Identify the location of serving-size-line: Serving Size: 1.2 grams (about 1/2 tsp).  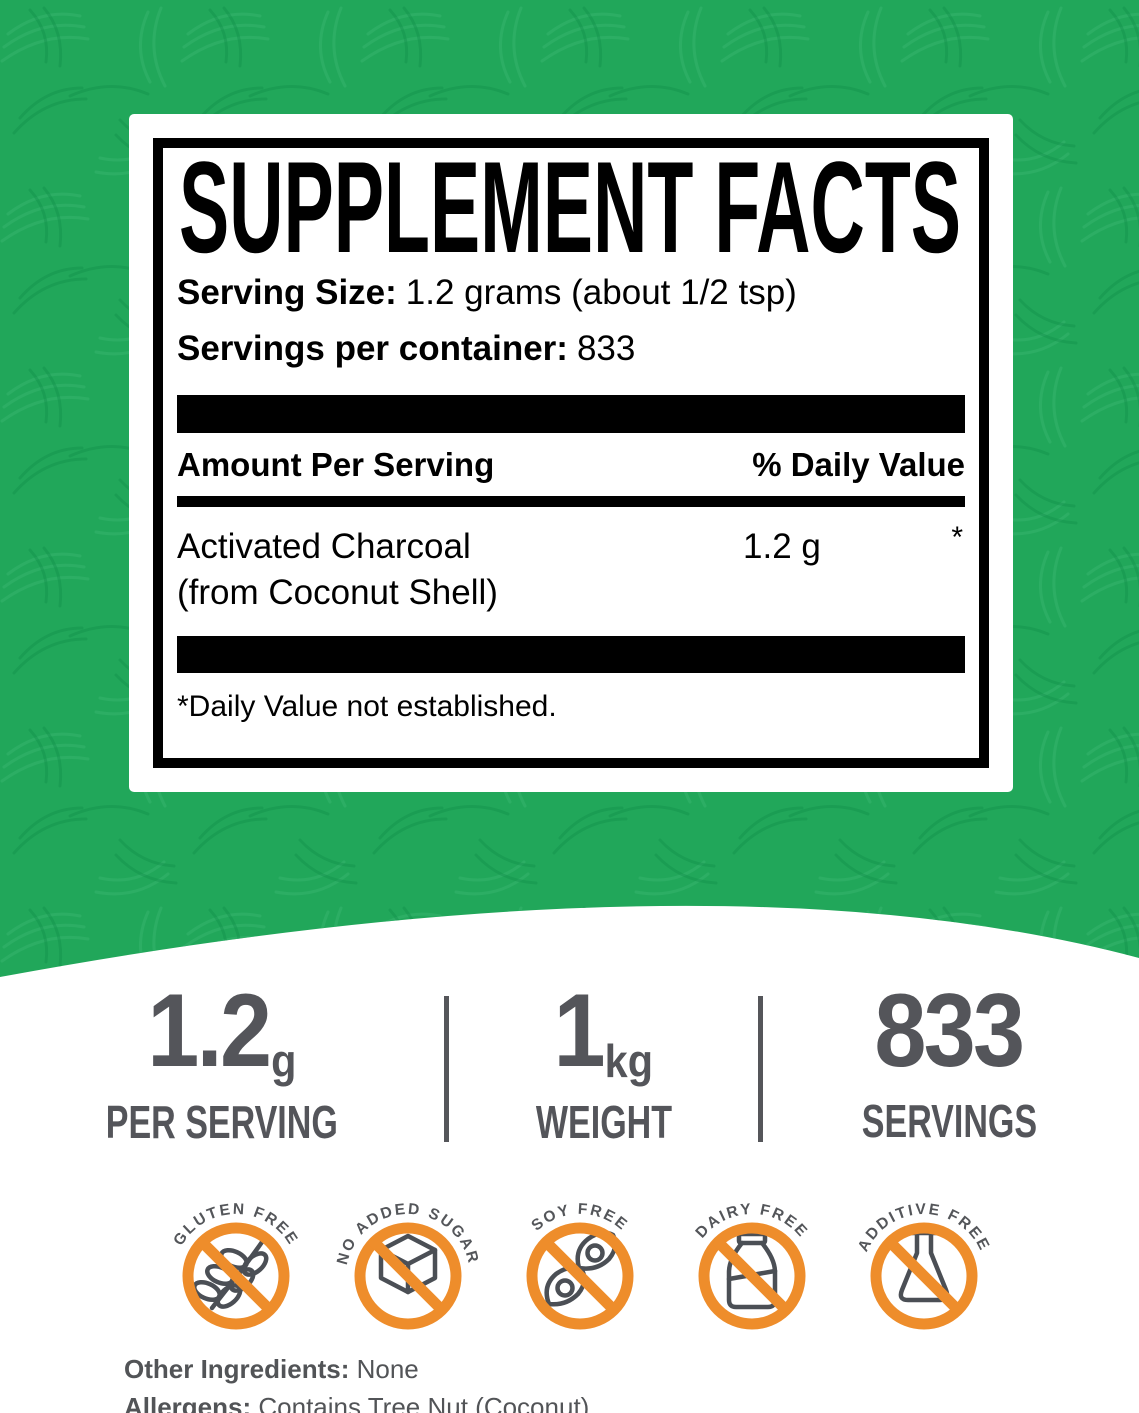
(571, 293).